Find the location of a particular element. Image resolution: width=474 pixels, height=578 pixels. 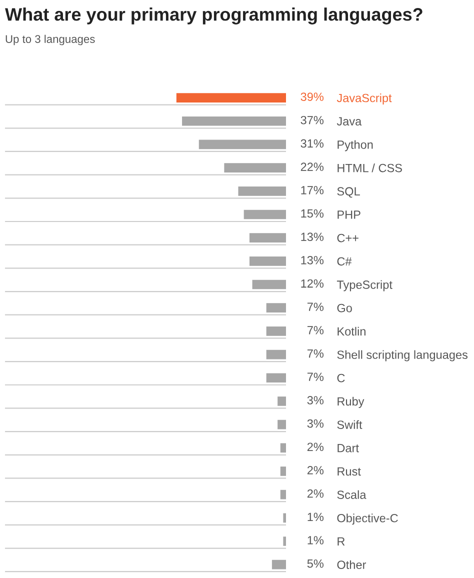

y-tick-label: Rust is located at coordinates (349, 471).